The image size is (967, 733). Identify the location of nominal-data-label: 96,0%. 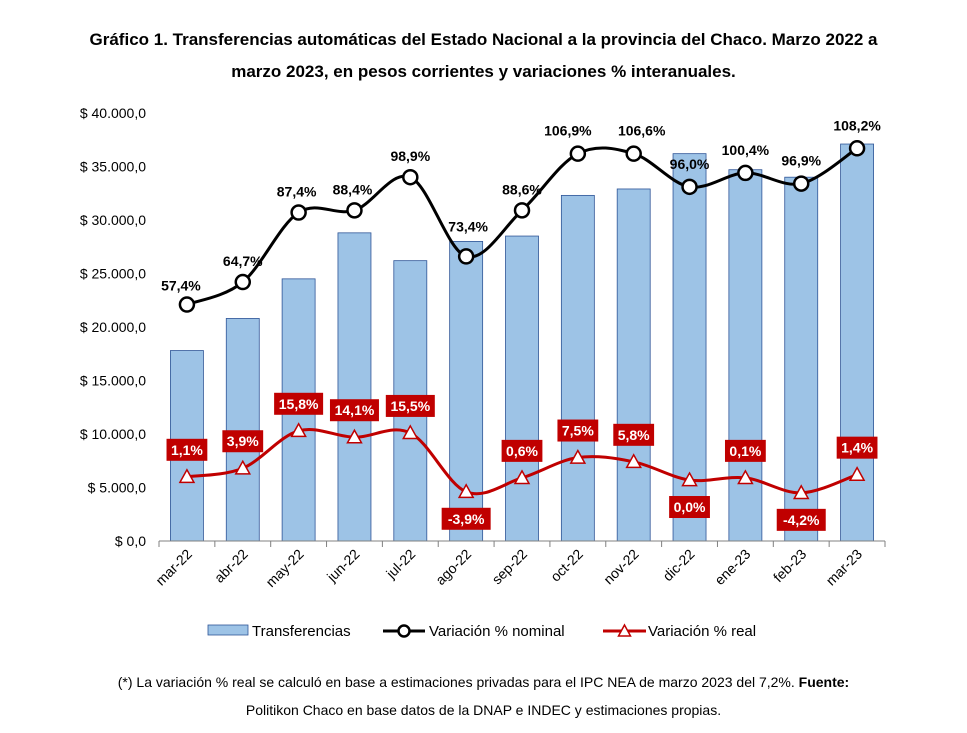
(690, 164).